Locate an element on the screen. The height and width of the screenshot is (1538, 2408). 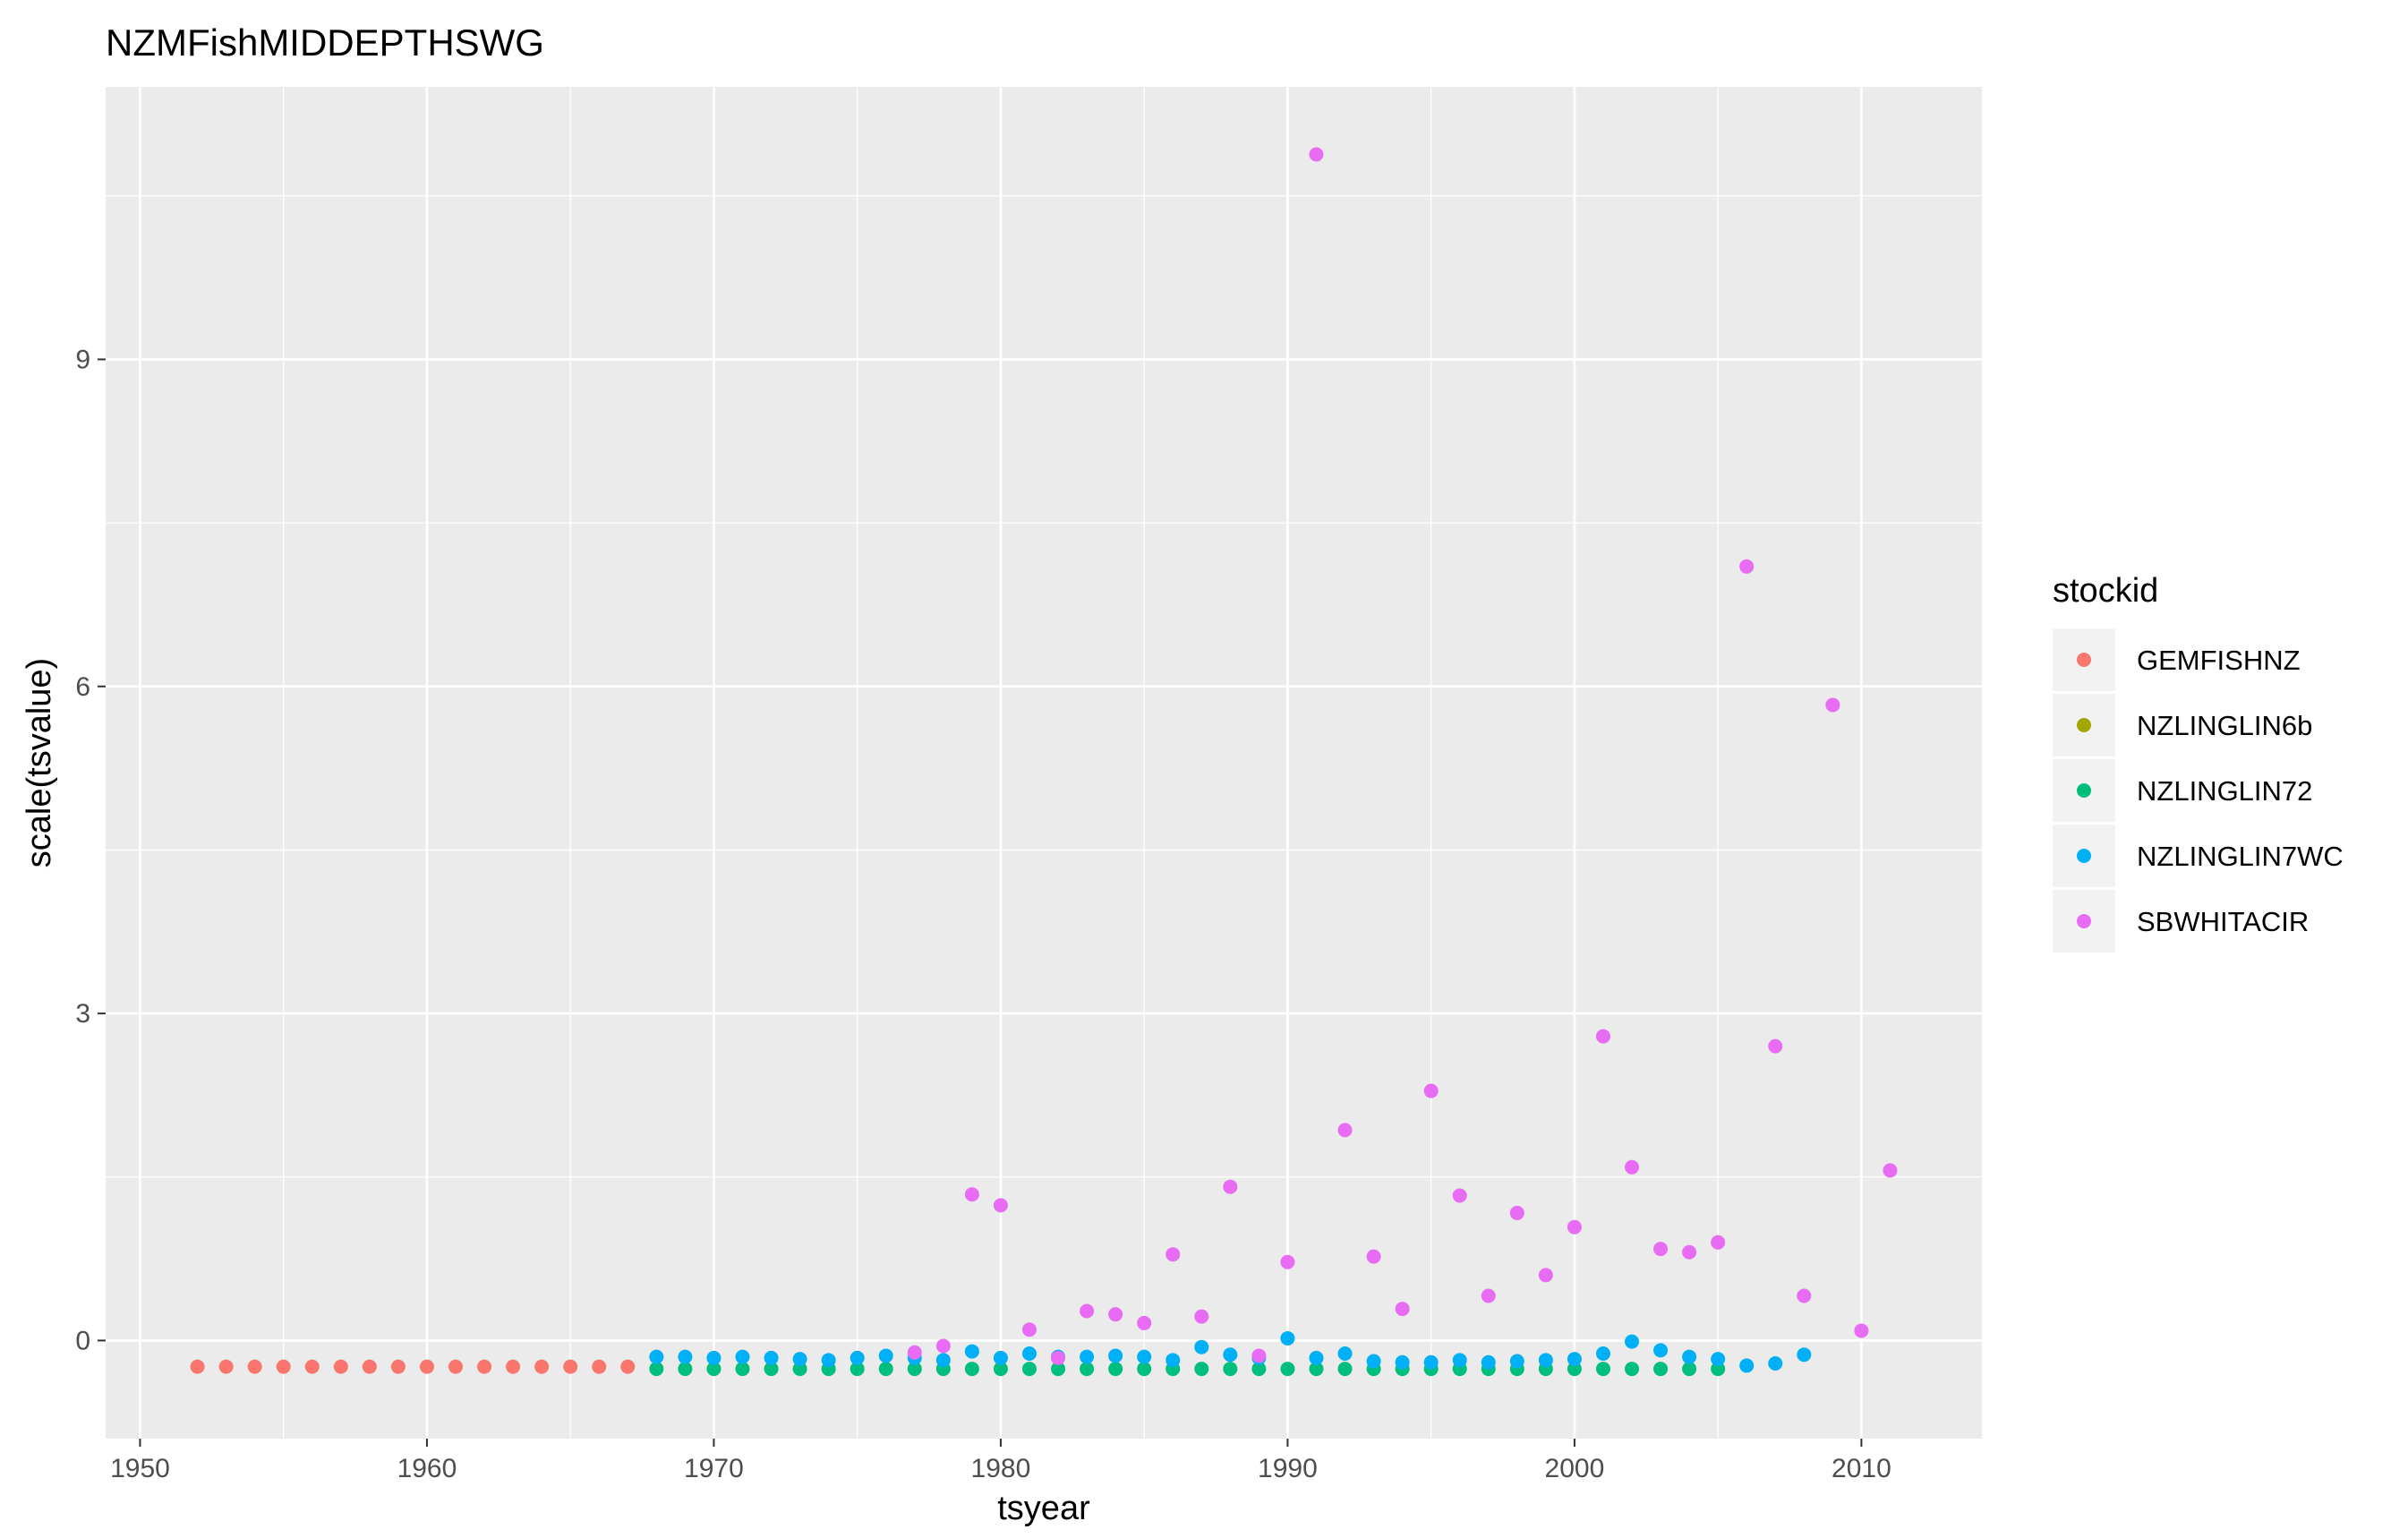
x-axis-title: tsyear is located at coordinates (1043, 1508).